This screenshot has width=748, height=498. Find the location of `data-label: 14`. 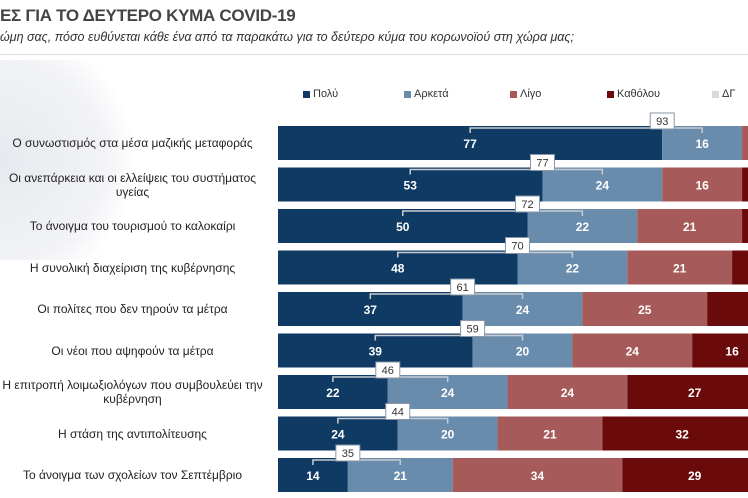

data-label: 14 is located at coordinates (313, 476).